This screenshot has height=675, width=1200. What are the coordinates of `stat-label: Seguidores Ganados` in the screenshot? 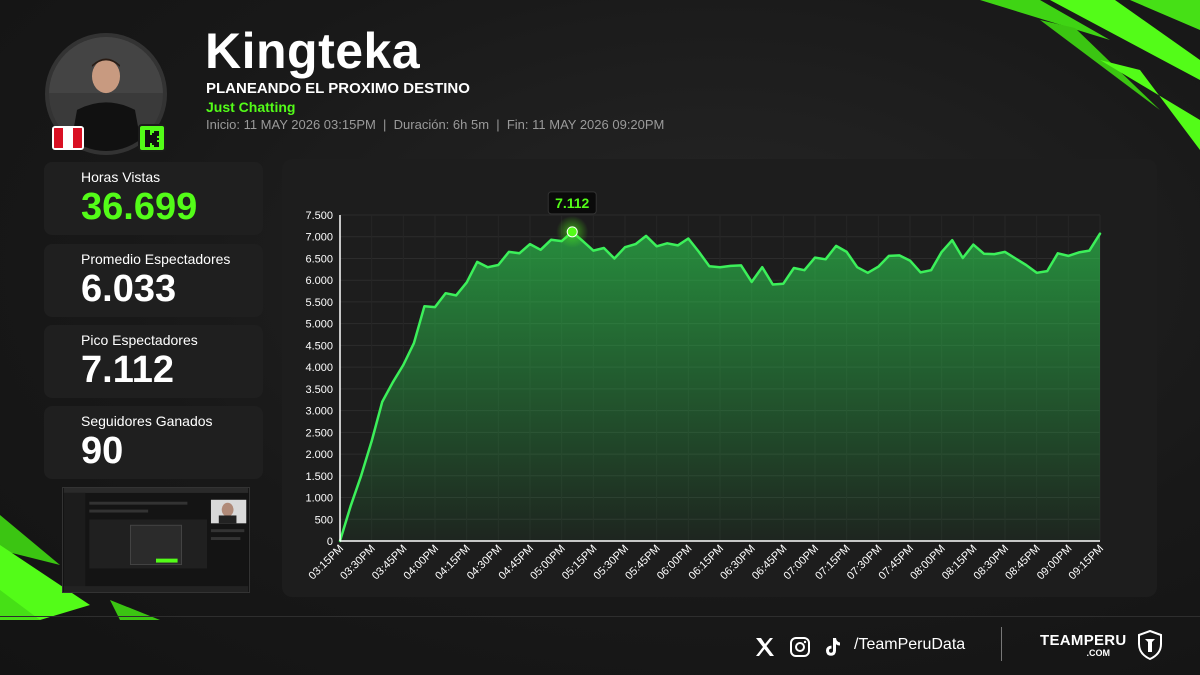 It's located at (147, 421).